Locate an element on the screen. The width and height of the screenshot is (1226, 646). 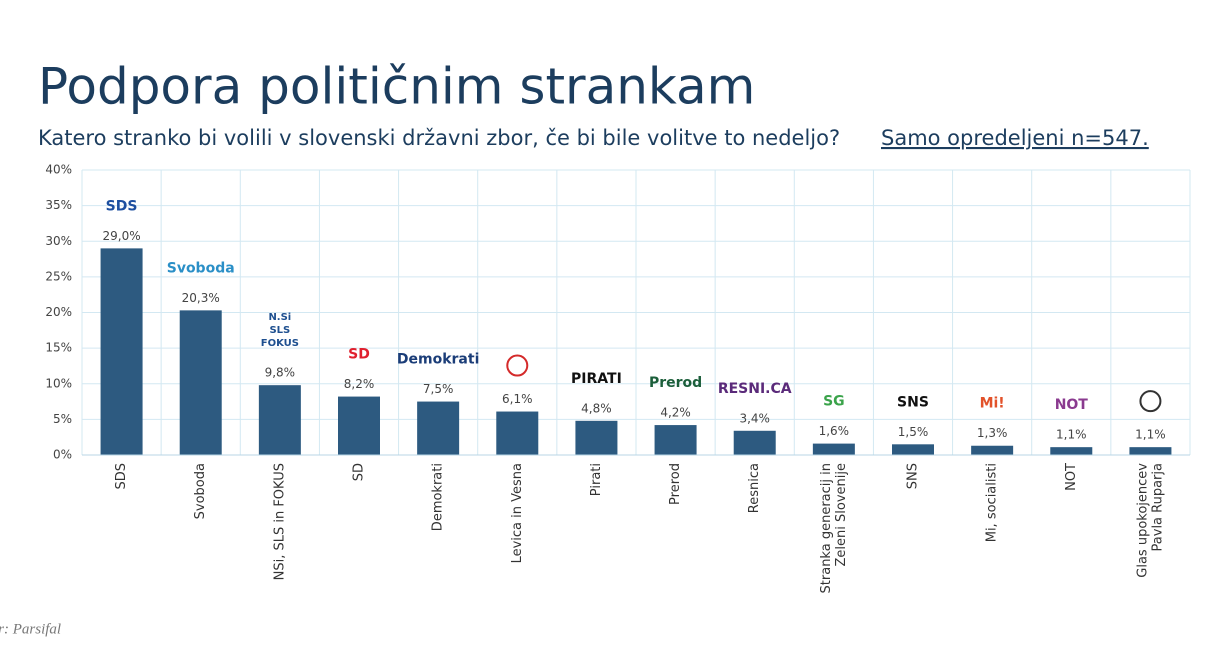
party-logo-text: RESNI.CA is located at coordinates (755, 389).